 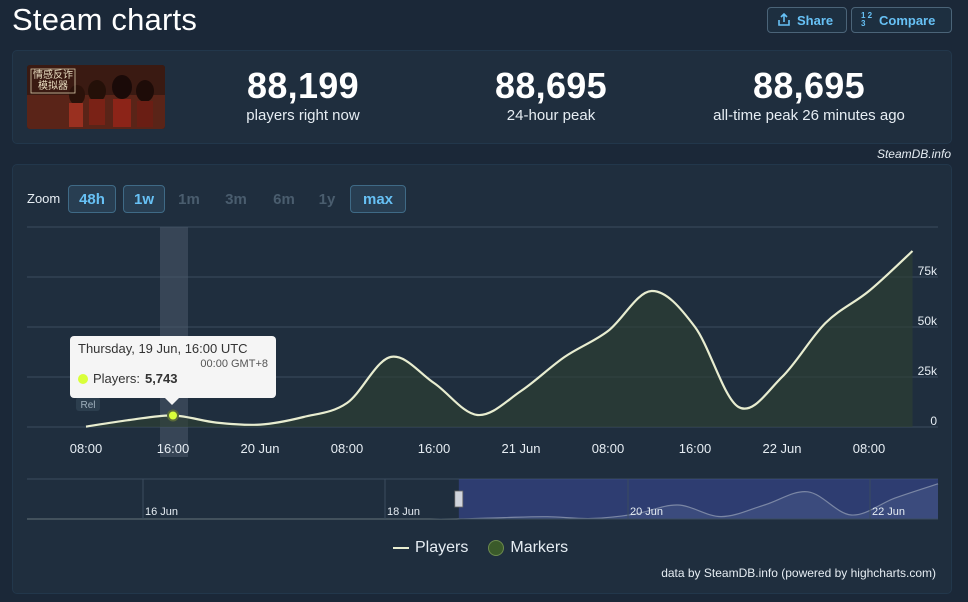 I want to click on zoom-1y-button: 1y, so click(x=327, y=199).